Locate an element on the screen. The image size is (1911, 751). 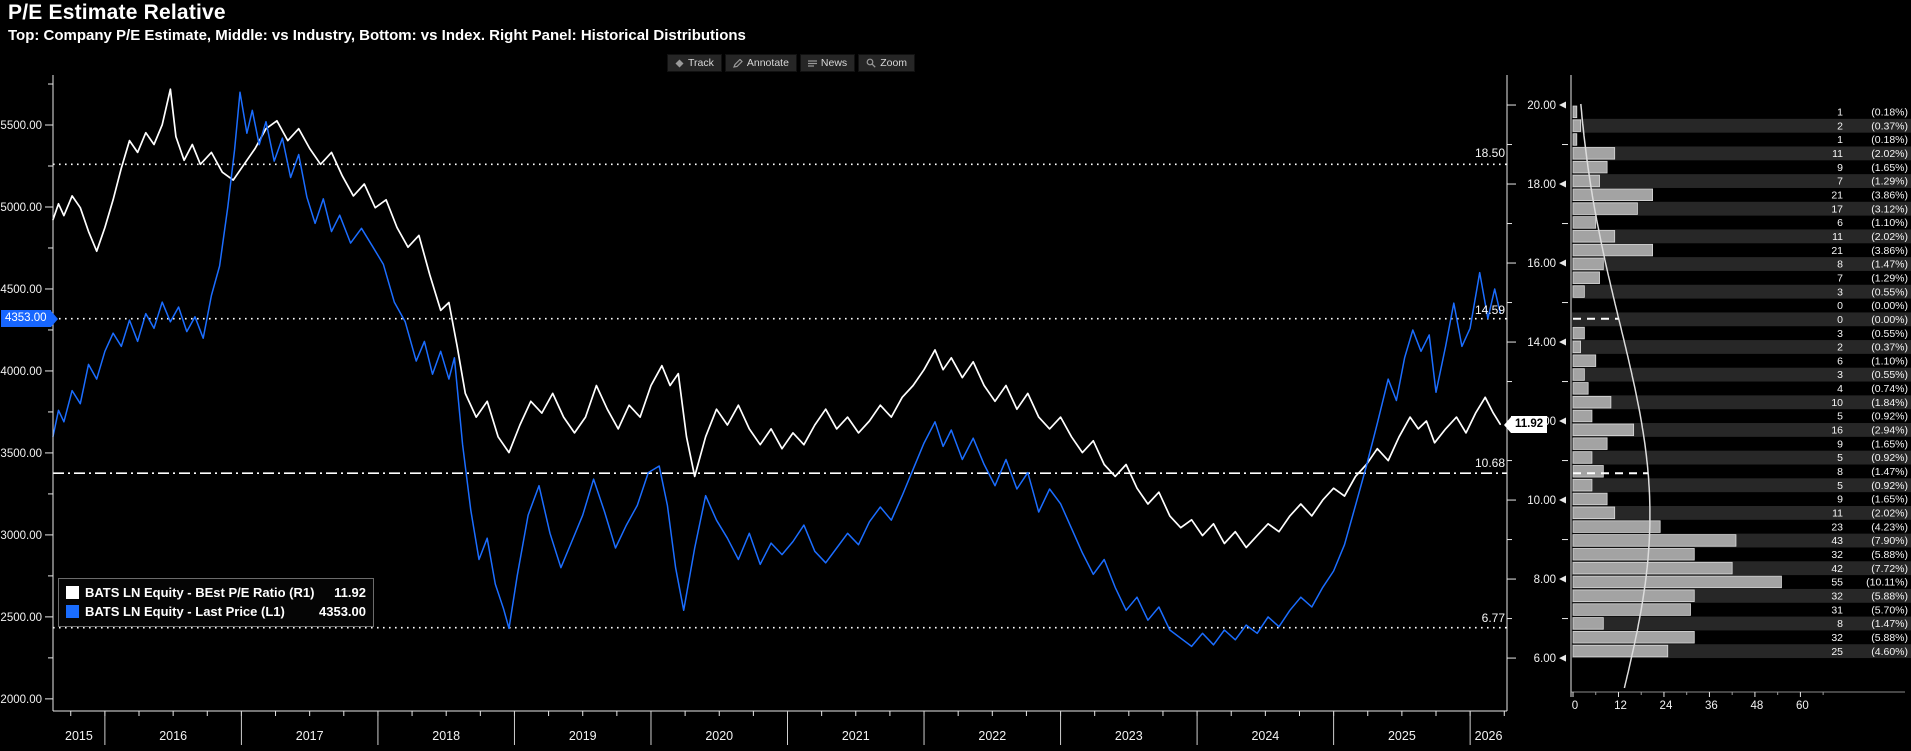
pe-series-value: 11.92 is located at coordinates (350, 592).